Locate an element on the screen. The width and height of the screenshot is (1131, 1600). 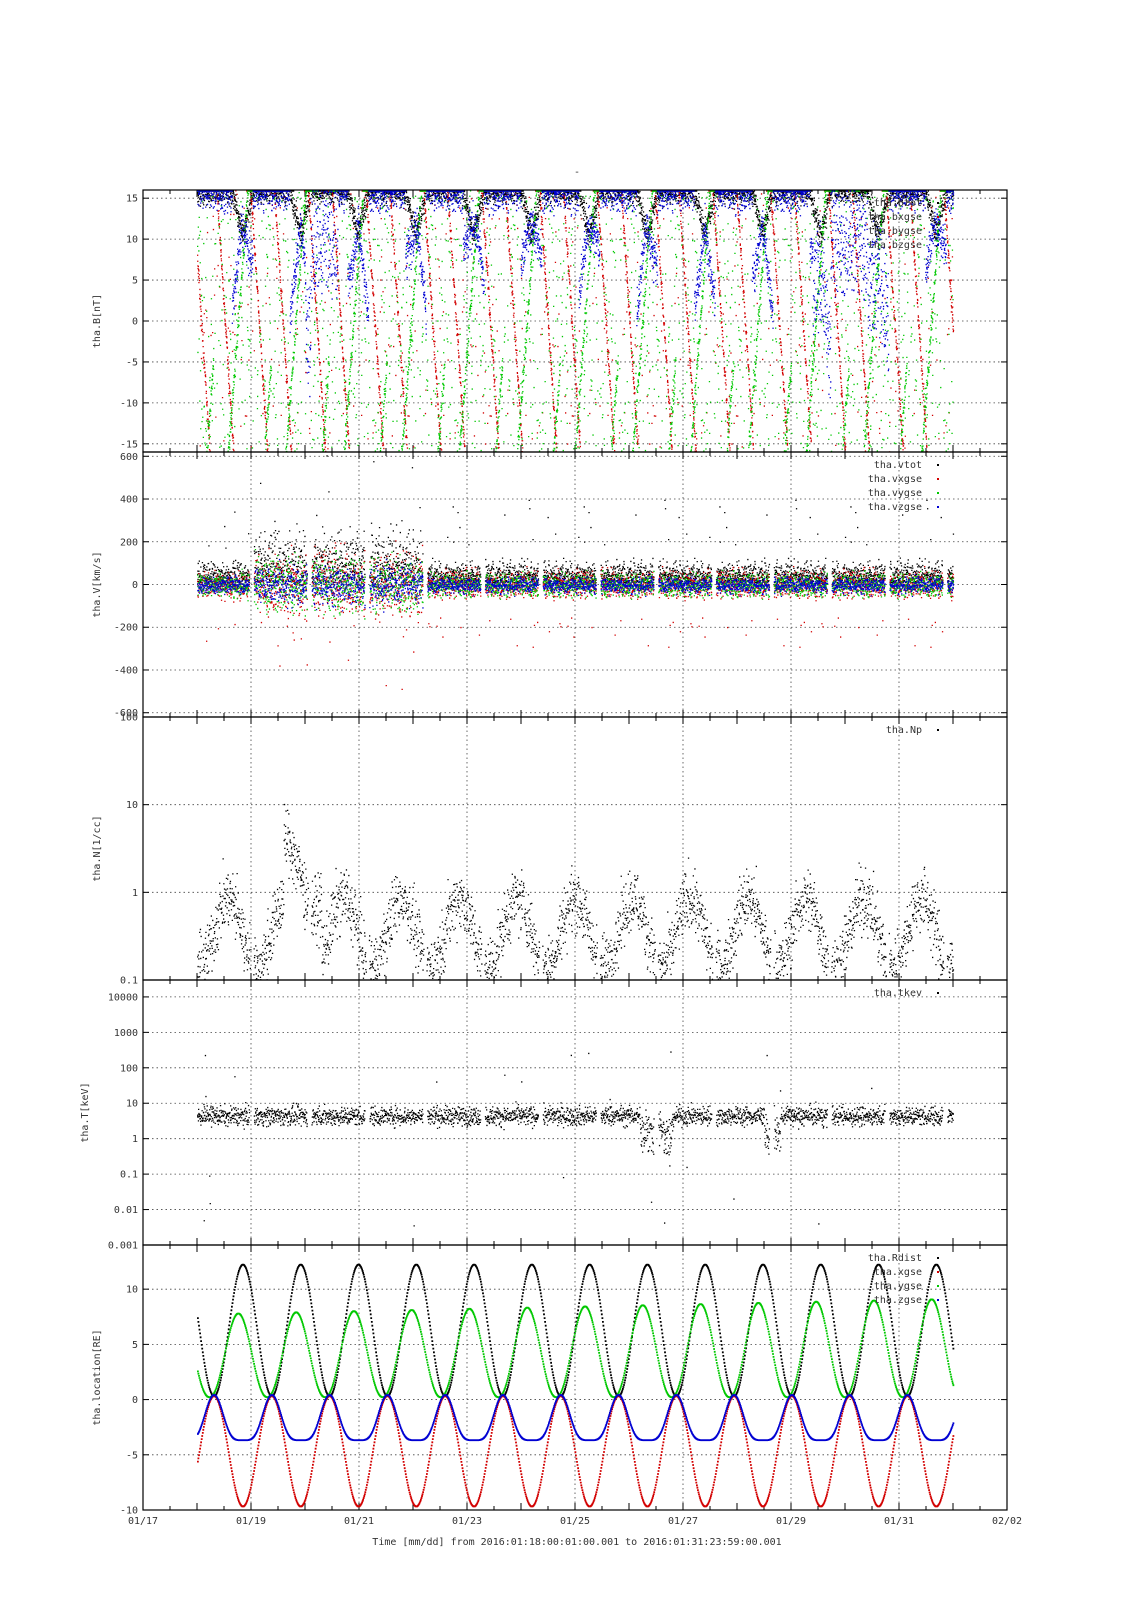
figure-title: - is located at coordinates (577, 172).